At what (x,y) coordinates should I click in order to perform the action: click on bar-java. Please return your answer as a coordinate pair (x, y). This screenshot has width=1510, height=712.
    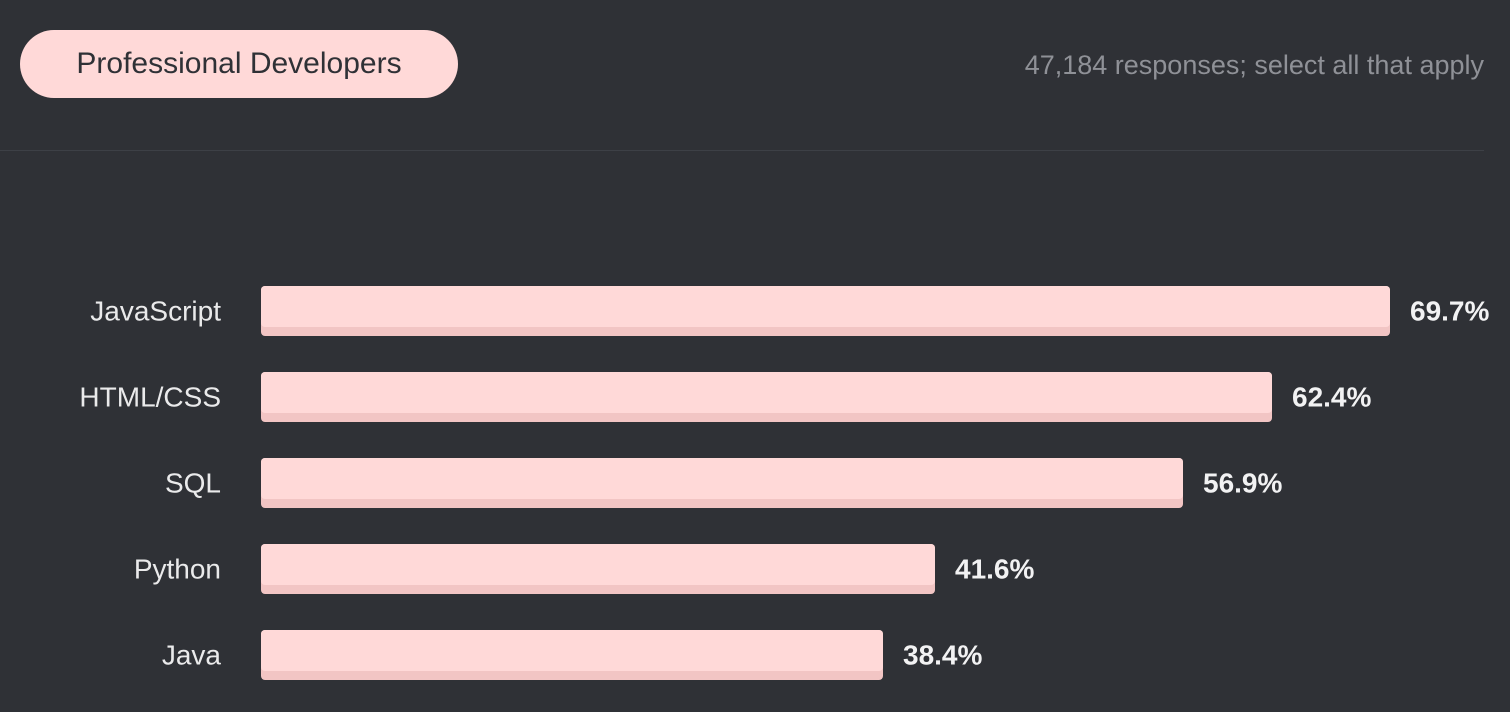
    Looking at the image, I should click on (572, 655).